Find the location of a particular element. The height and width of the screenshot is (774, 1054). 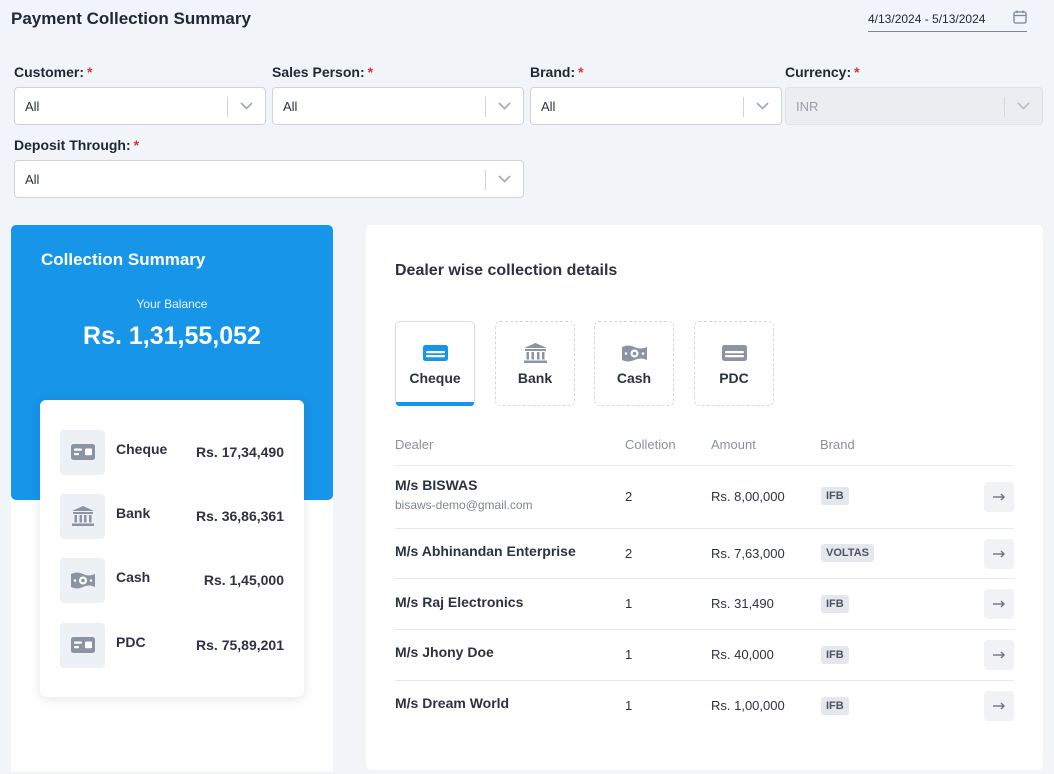

collection-amount: Rs. 7,63,000 is located at coordinates (748, 553).